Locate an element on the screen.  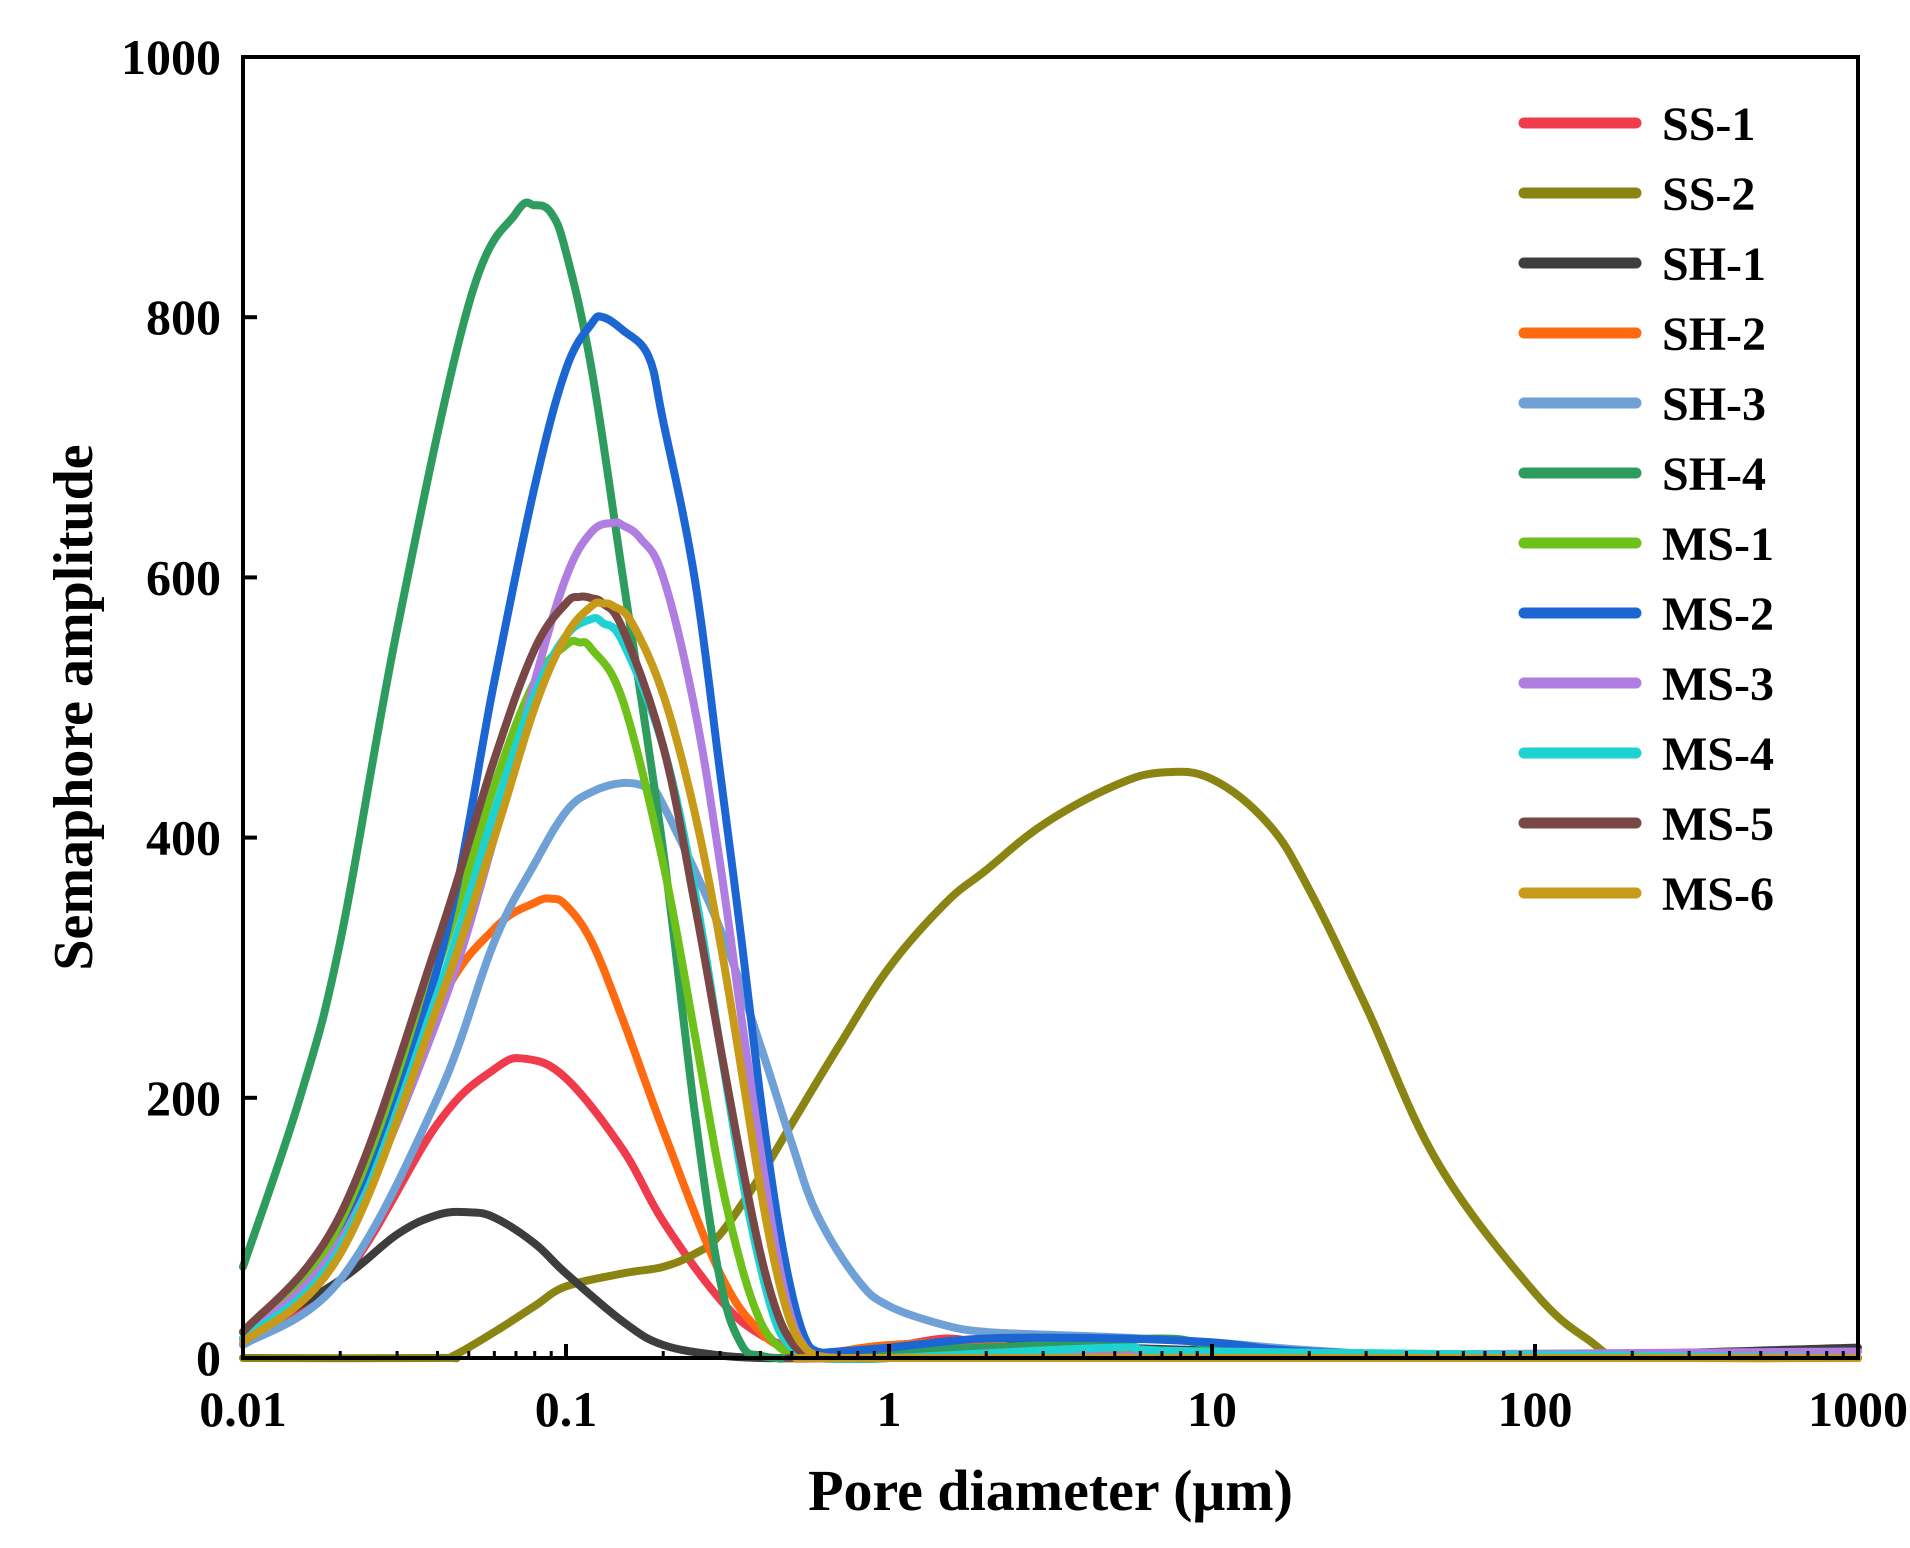
x-tick-label: 0.1 is located at coordinates (566, 1409).